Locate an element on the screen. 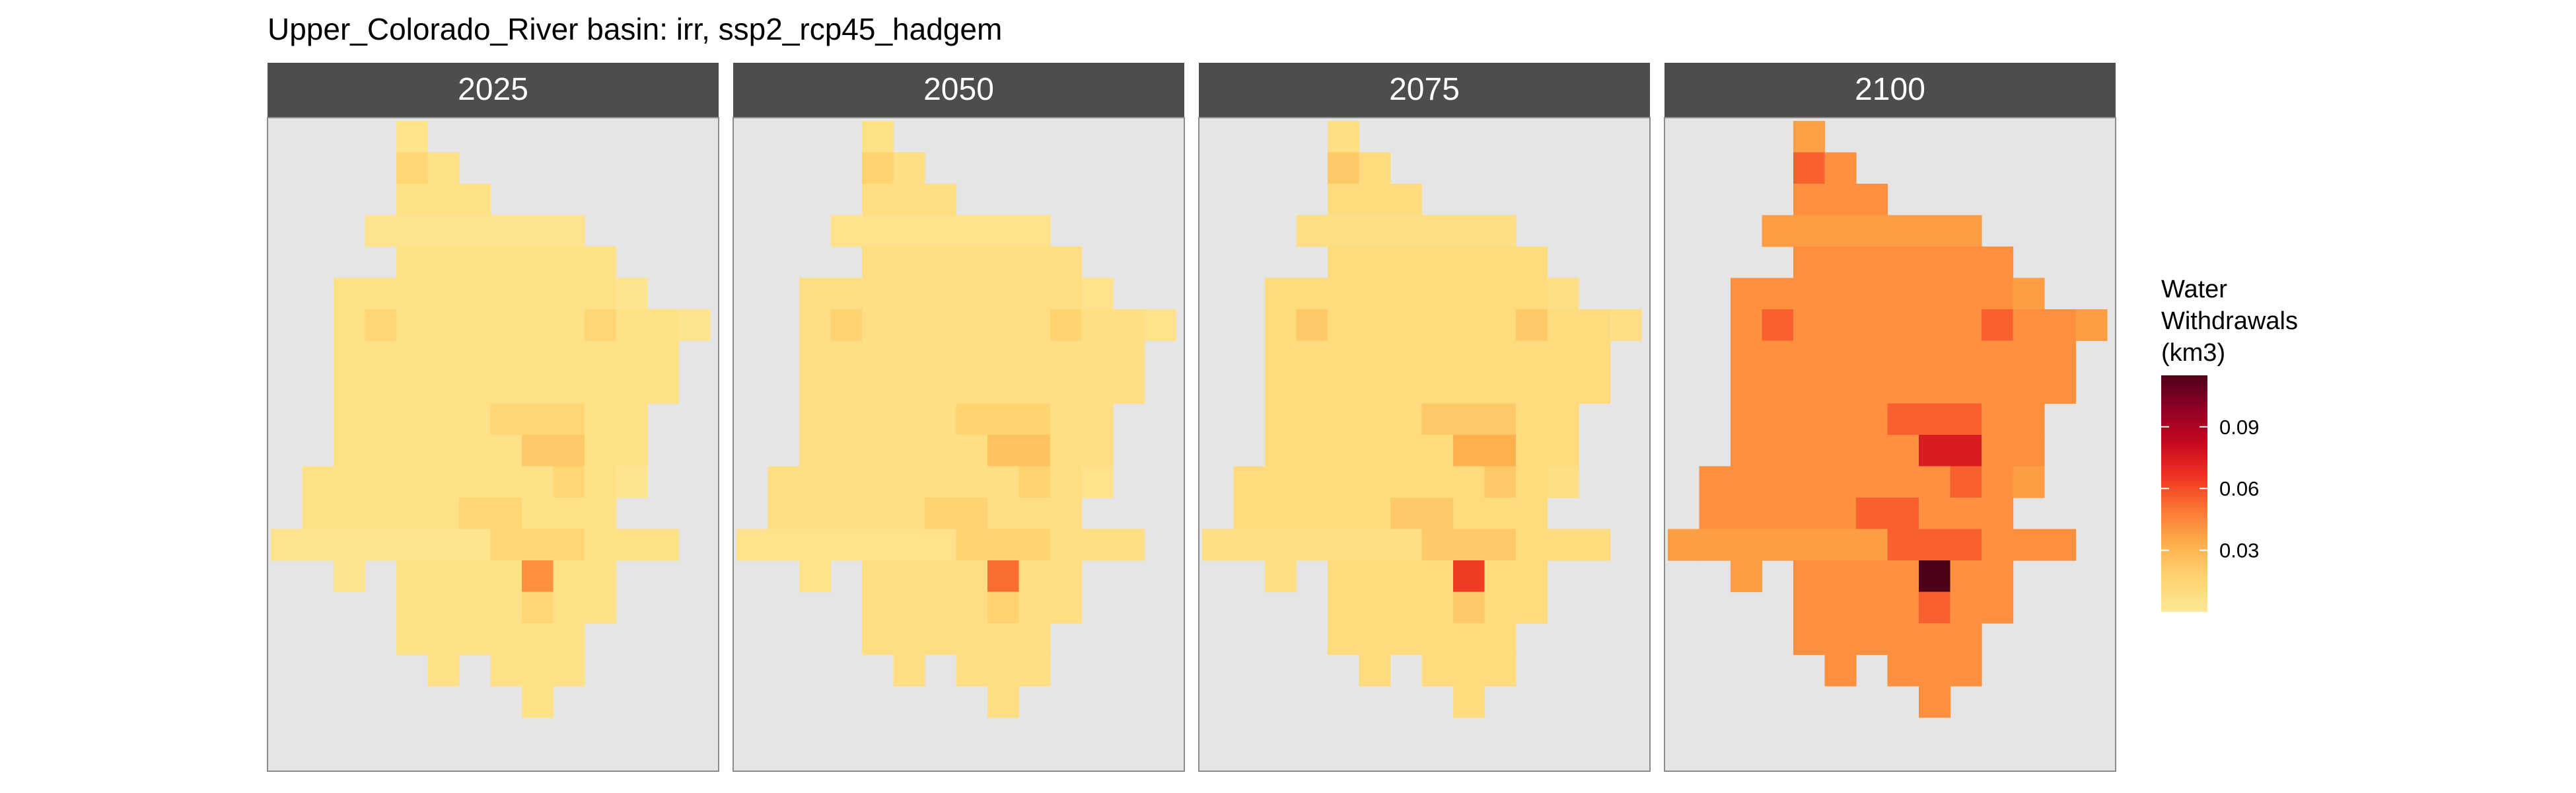 This screenshot has width=2576, height=793. legend-title-line-2: Withdrawals is located at coordinates (2229, 321).